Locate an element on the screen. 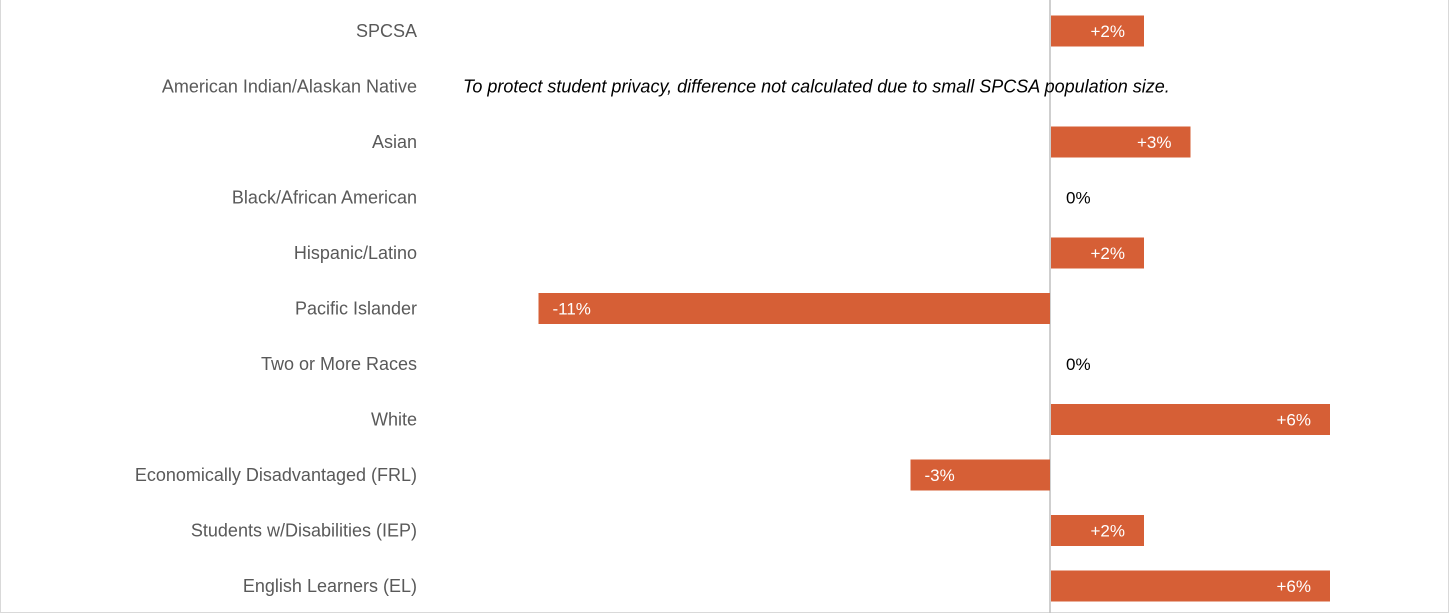 The image size is (1449, 613). category-label-spcsa: SPCSA is located at coordinates (386, 31).